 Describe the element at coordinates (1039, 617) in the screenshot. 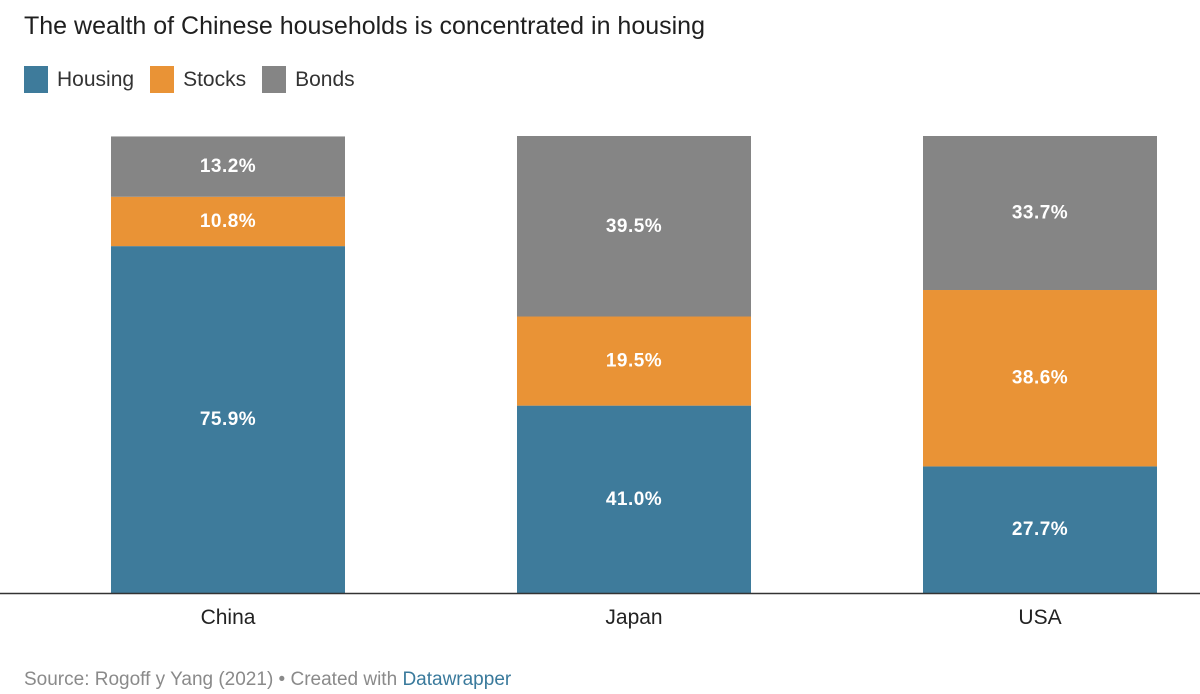

I see `category-label-usa: USA` at that location.